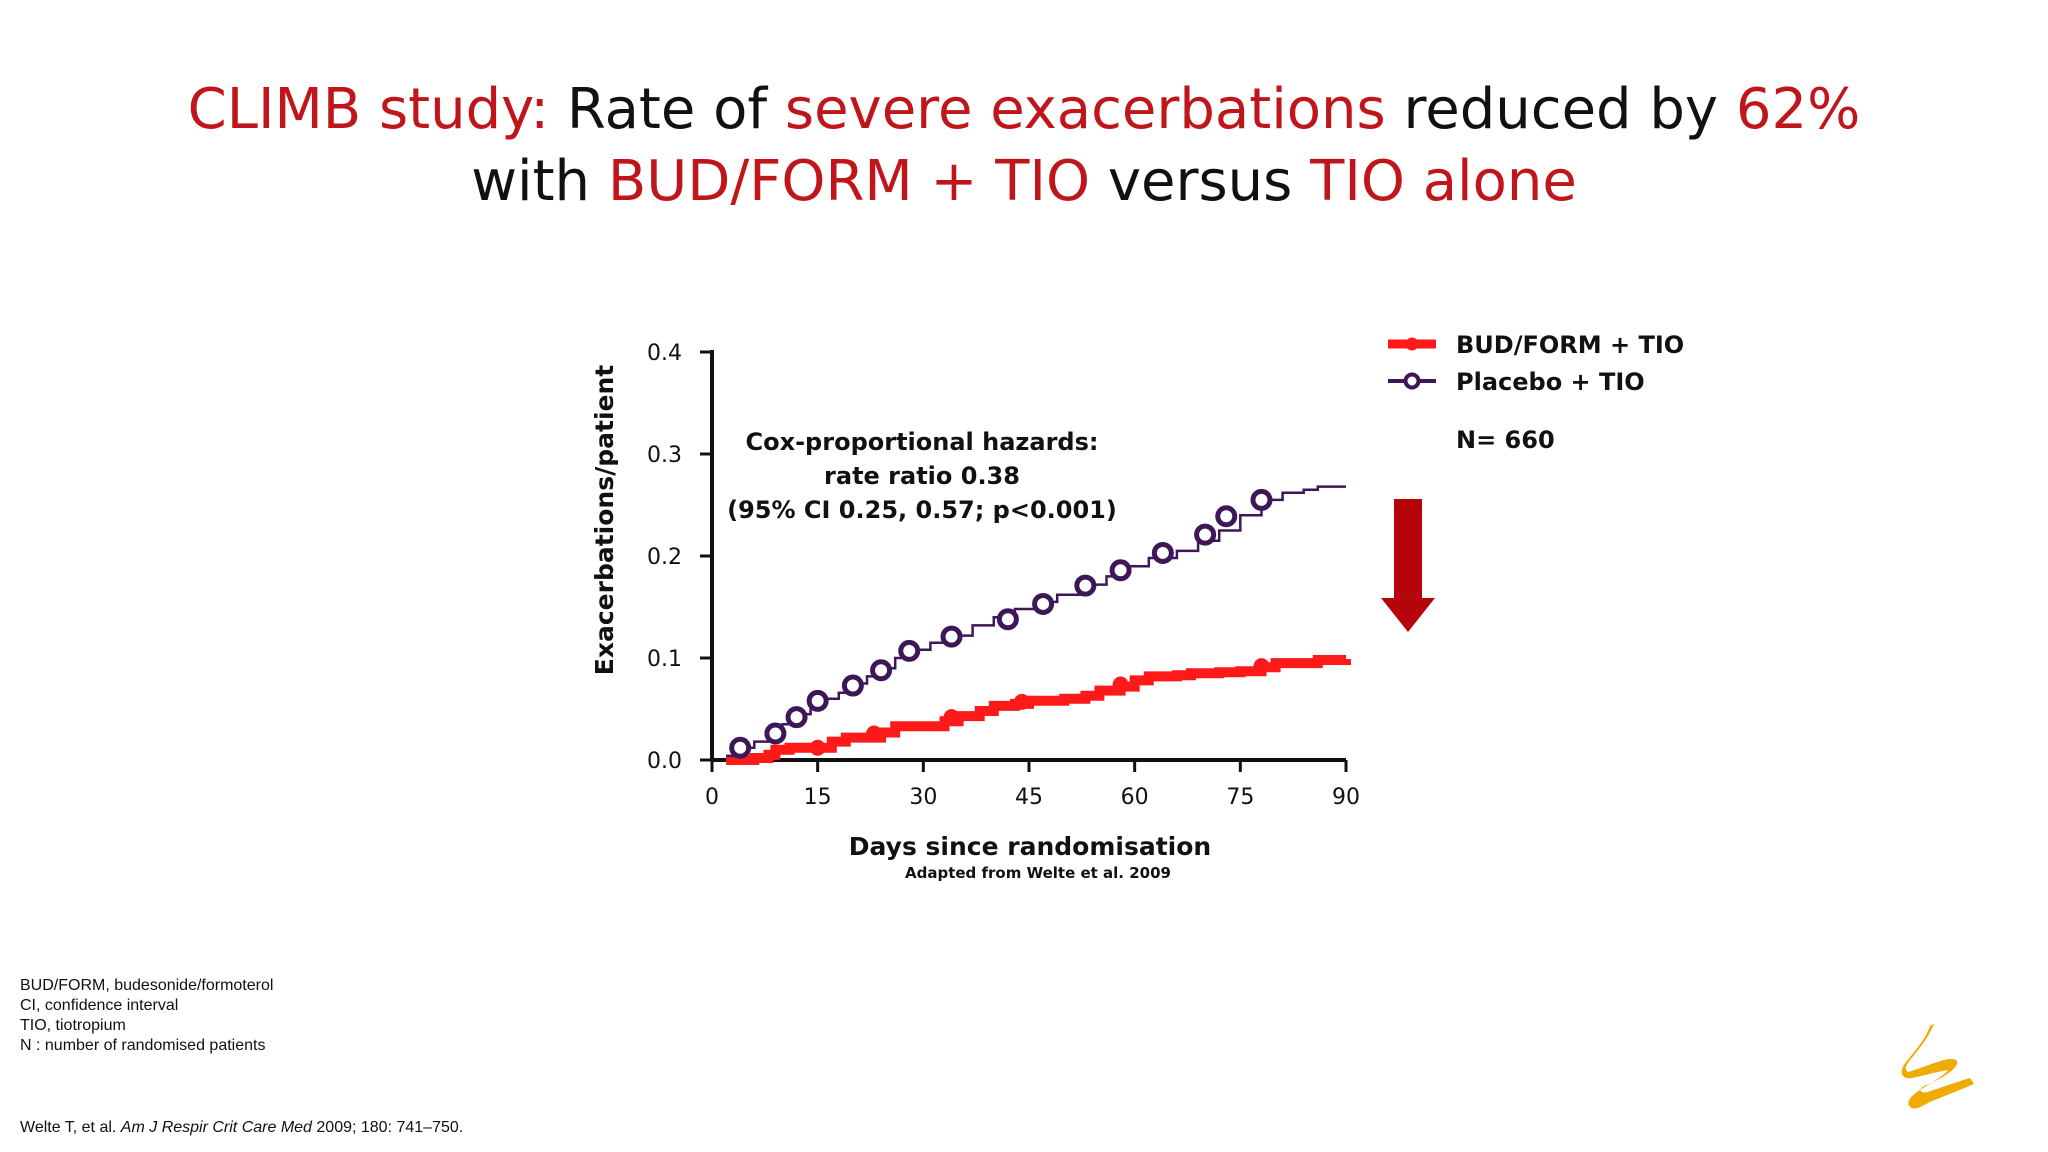 Image resolution: width=2048 pixels, height=1152 pixels. I want to click on title-segment: versus, so click(1200, 181).